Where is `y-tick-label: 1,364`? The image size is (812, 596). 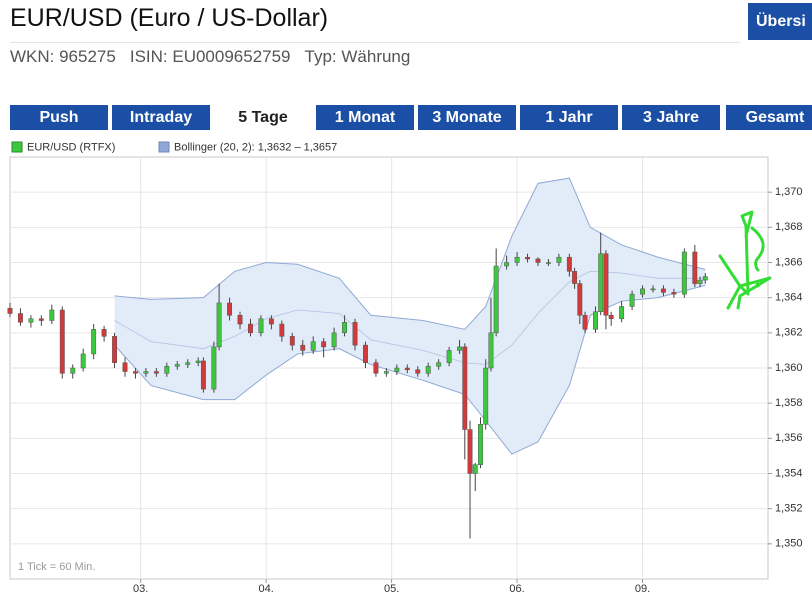 y-tick-label: 1,364 is located at coordinates (789, 298).